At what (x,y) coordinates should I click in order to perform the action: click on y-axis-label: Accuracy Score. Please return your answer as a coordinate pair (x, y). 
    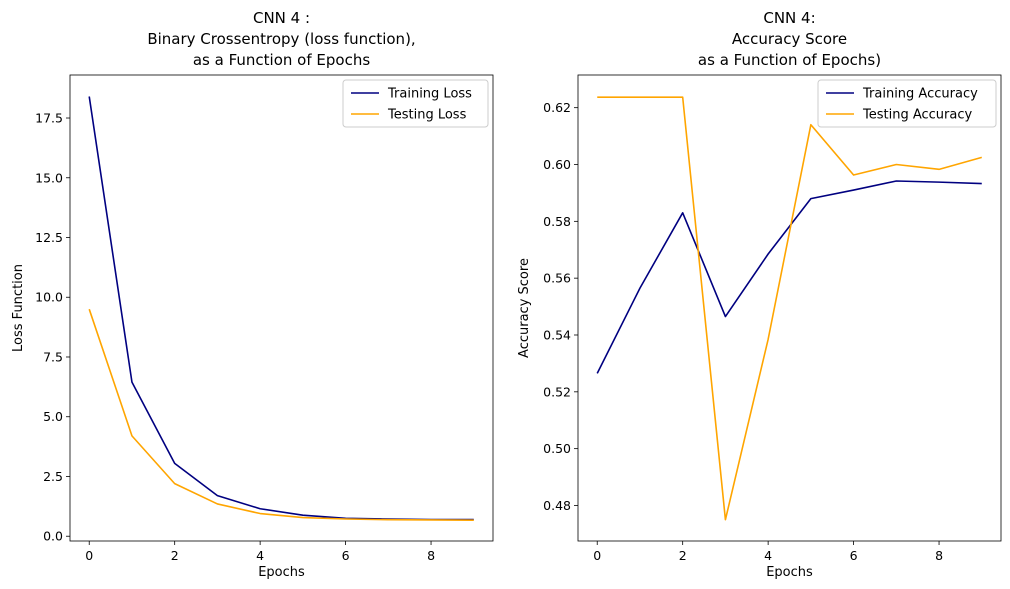
    Looking at the image, I should click on (524, 308).